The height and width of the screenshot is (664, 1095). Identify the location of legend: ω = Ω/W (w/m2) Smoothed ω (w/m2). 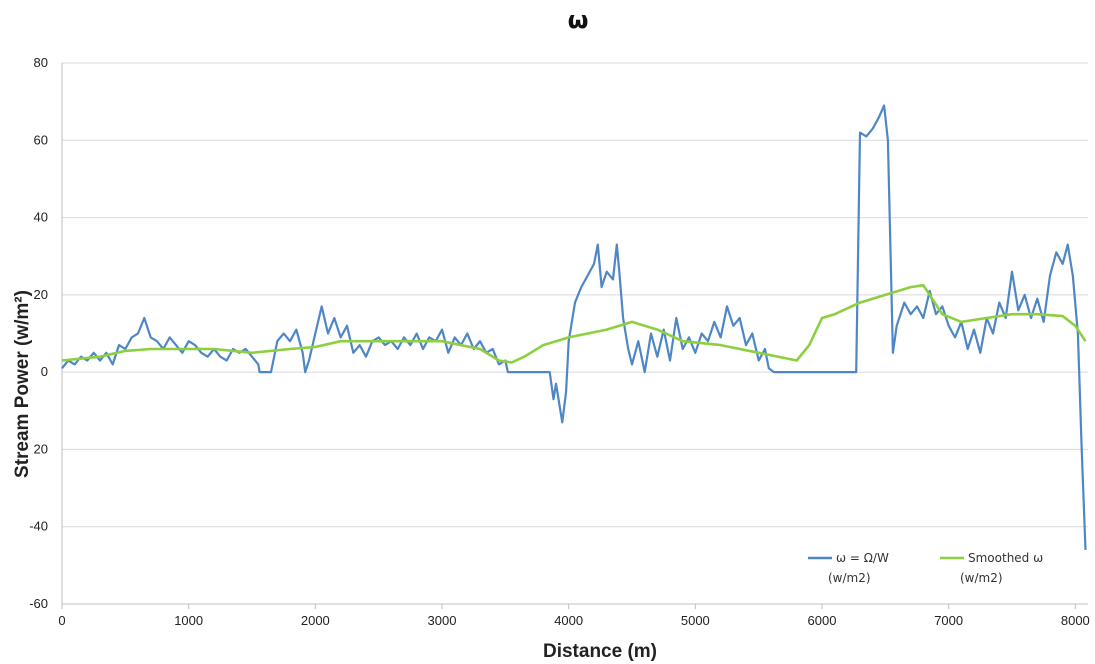
(925, 568).